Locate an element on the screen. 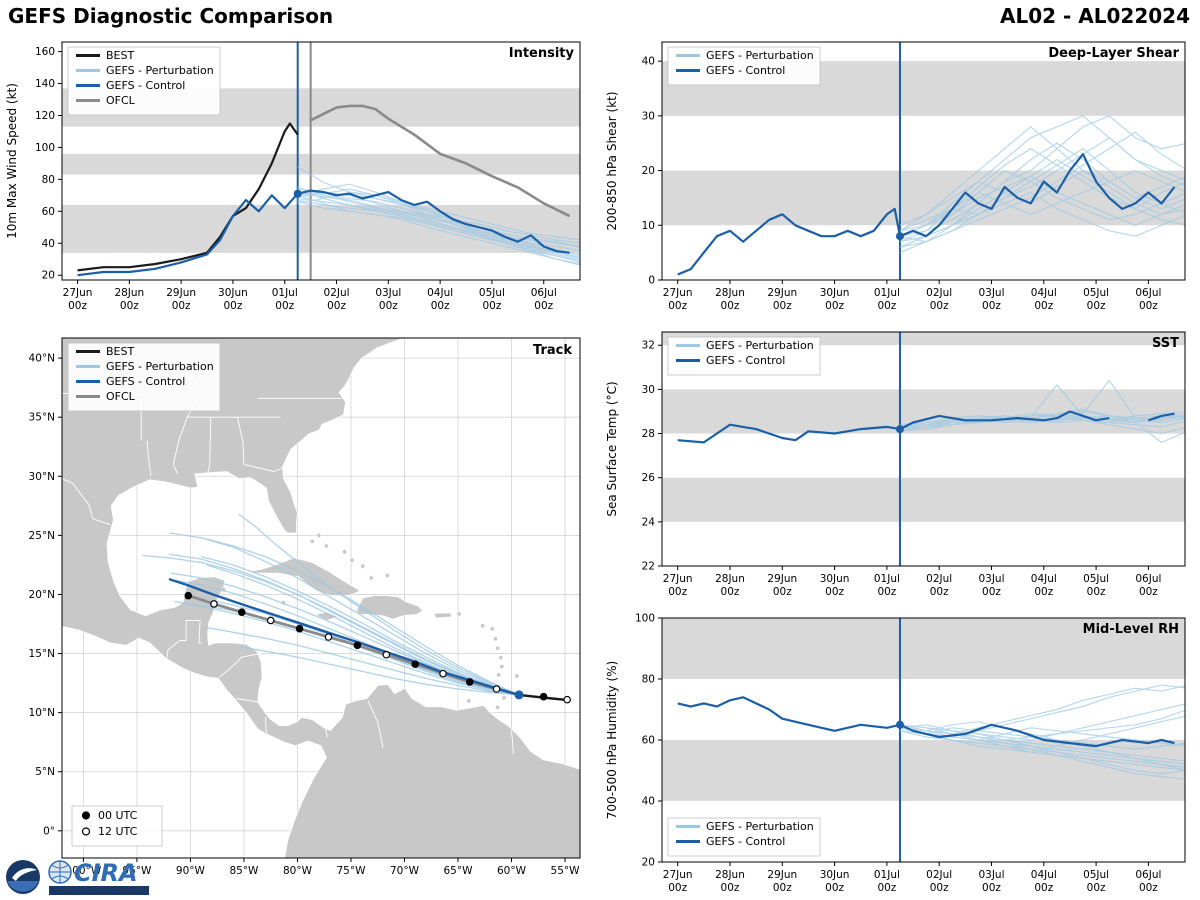 This screenshot has width=1200, height=900. intensity-ofcl-line is located at coordinates (440, 161).